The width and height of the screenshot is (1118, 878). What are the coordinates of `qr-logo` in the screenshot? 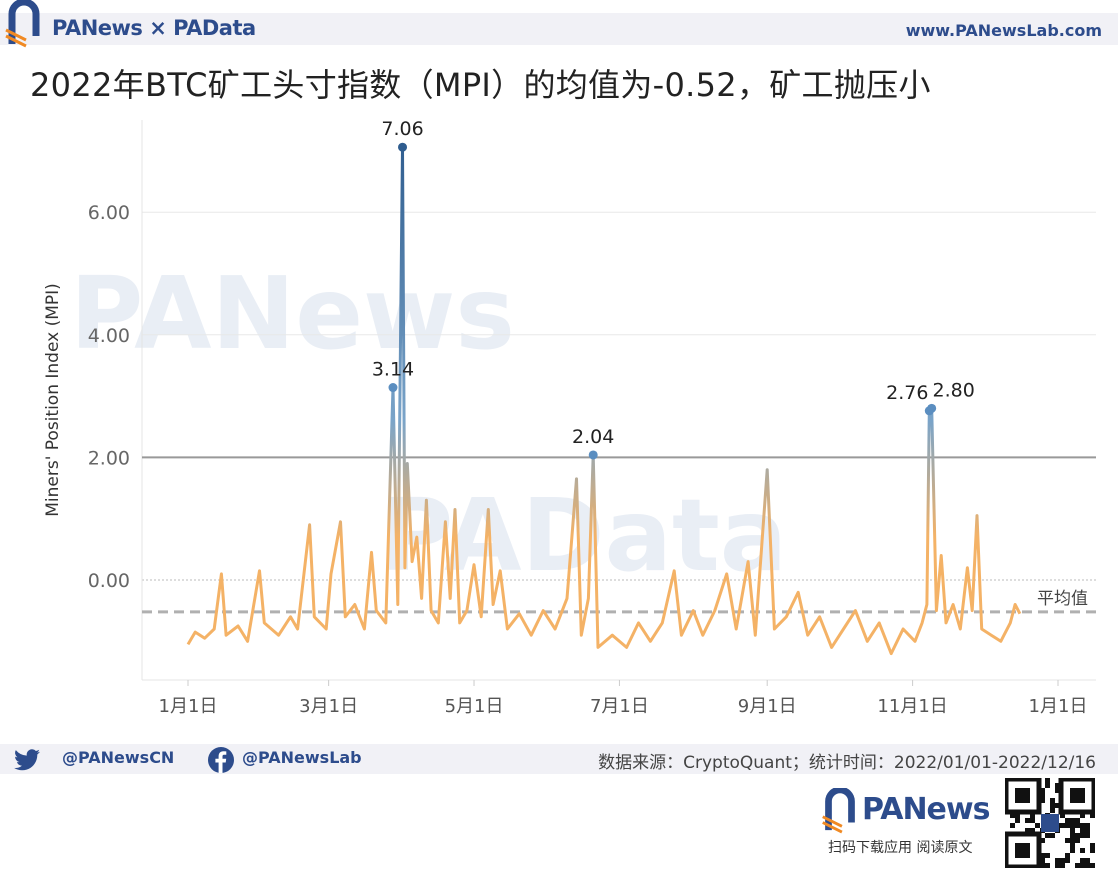 It's located at (1050, 823).